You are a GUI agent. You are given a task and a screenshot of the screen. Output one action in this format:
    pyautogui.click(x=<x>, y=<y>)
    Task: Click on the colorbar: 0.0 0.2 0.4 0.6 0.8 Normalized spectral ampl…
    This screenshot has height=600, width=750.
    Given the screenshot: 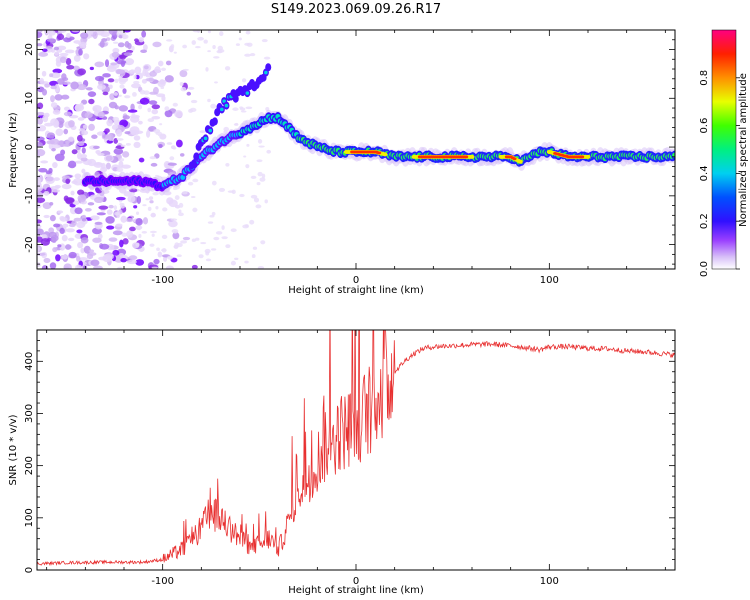 What is the action you would take?
    pyautogui.click(x=724, y=153)
    